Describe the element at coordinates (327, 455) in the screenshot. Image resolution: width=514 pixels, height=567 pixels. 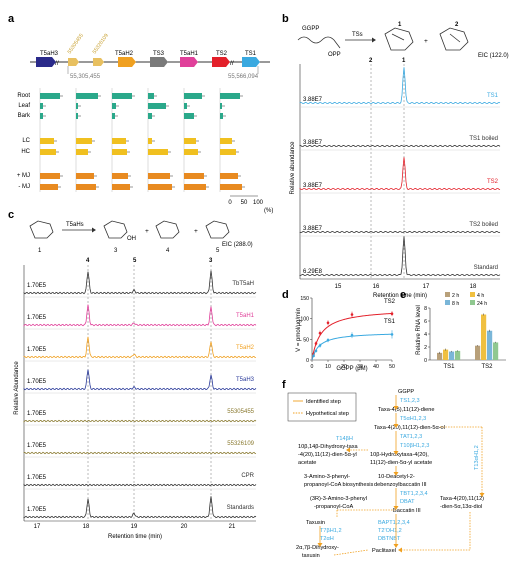
I see `node-dihydroxy-2: -4(20),11(12)-dien-5α-yl` at that location.